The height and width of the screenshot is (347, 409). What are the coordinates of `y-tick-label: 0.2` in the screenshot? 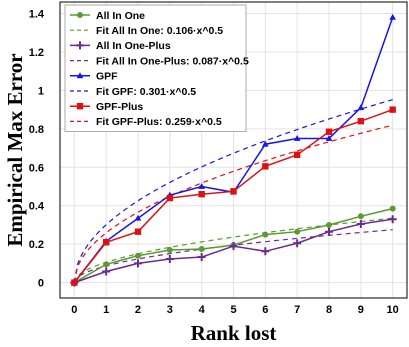 It's located at (36, 245).